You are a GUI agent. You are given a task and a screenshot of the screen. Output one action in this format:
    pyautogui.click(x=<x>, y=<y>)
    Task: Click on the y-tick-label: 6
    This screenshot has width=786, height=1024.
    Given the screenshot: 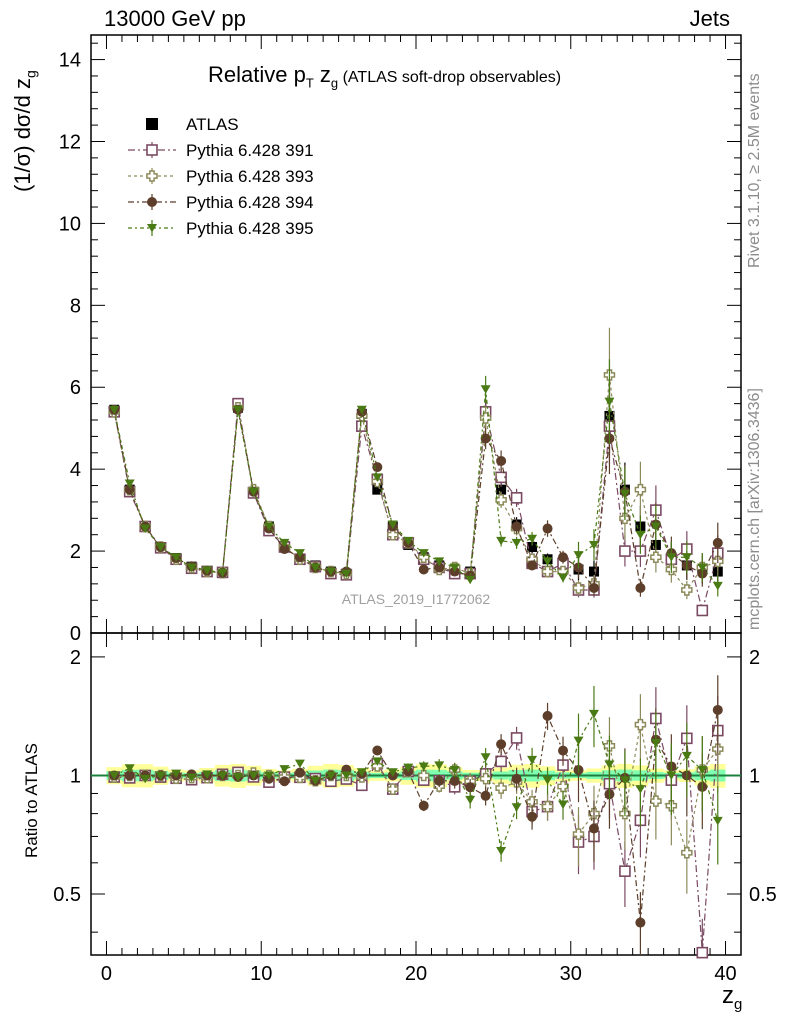 What is the action you would take?
    pyautogui.click(x=75, y=388)
    